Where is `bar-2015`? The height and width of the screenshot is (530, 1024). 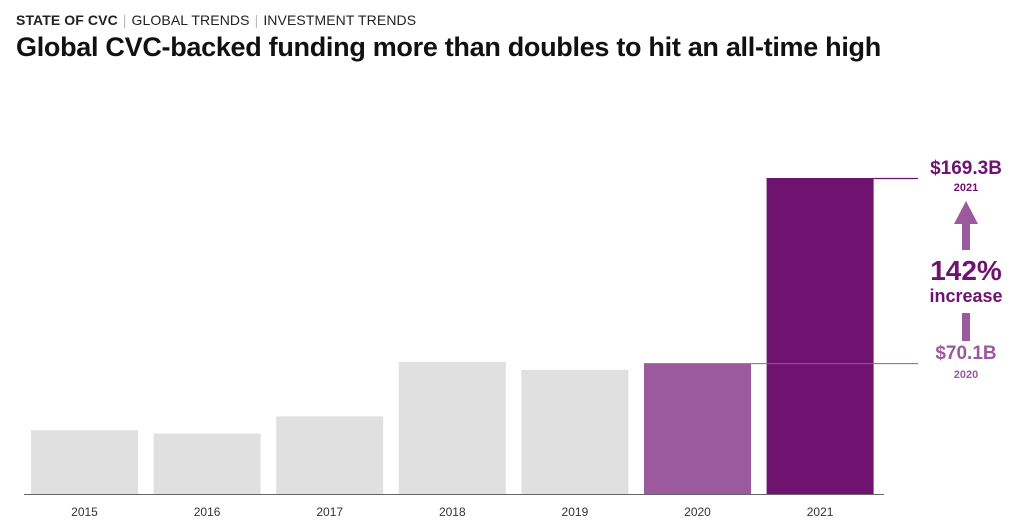 bar-2015 is located at coordinates (84, 462).